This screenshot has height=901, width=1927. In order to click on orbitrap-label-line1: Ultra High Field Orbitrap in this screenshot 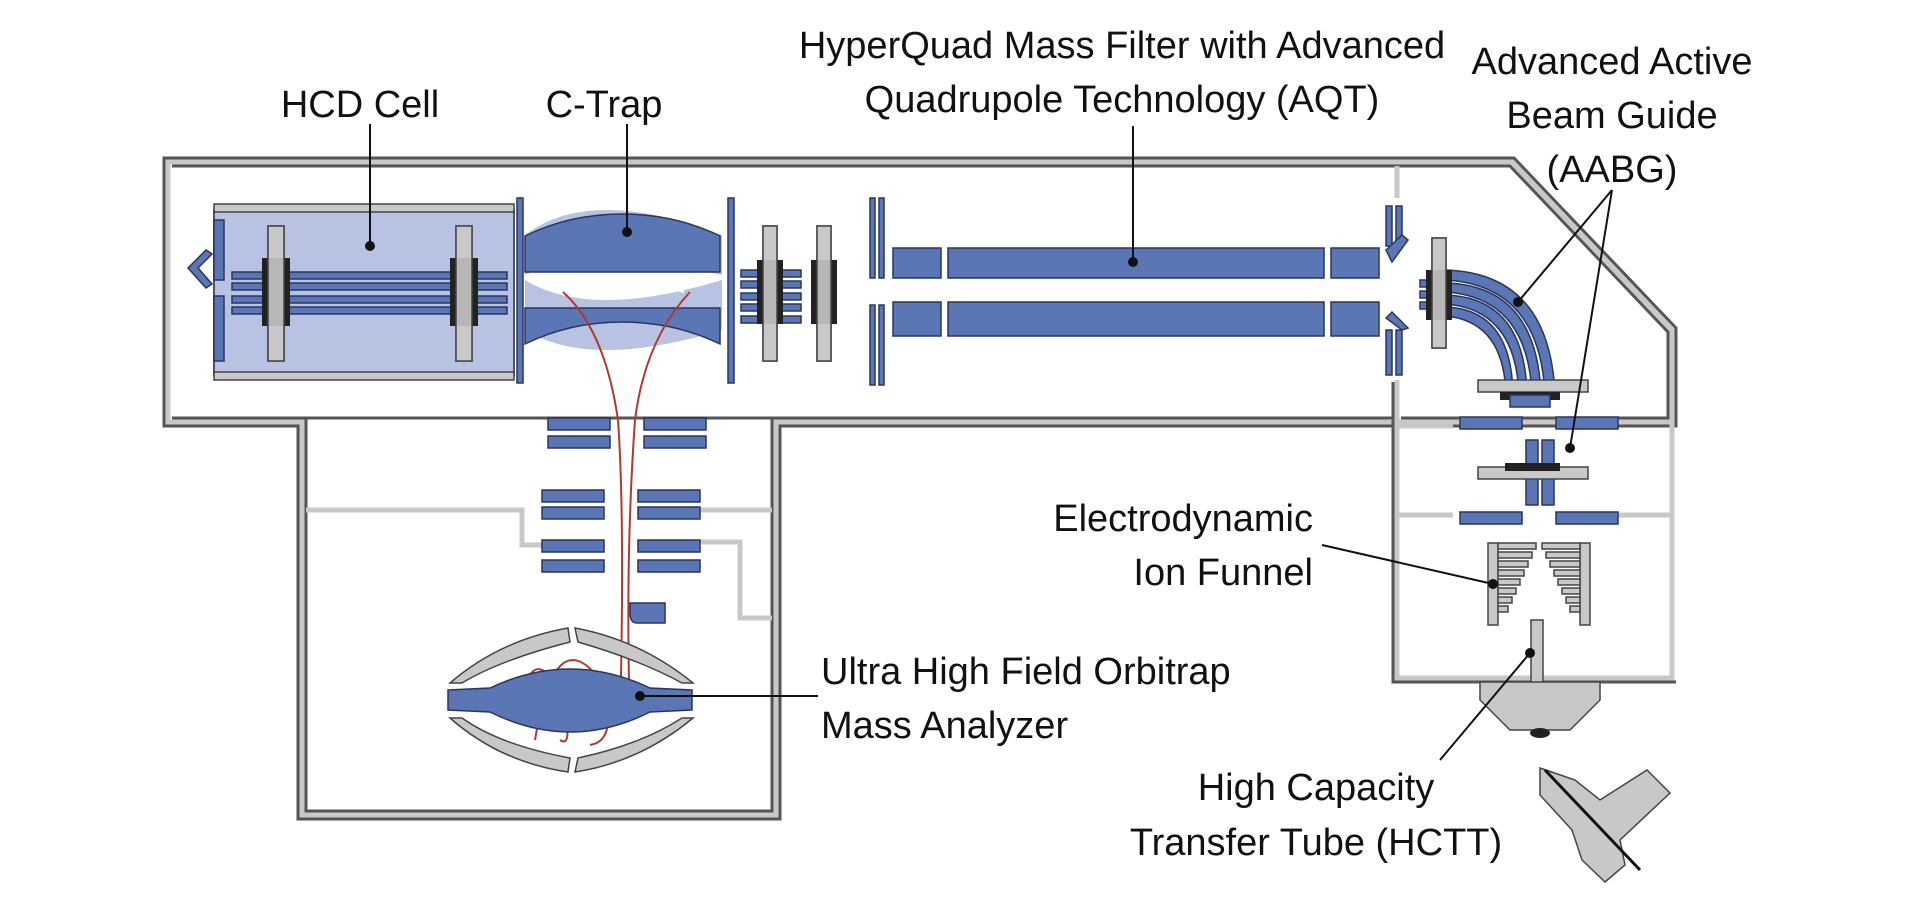, I will do `click(1026, 672)`.